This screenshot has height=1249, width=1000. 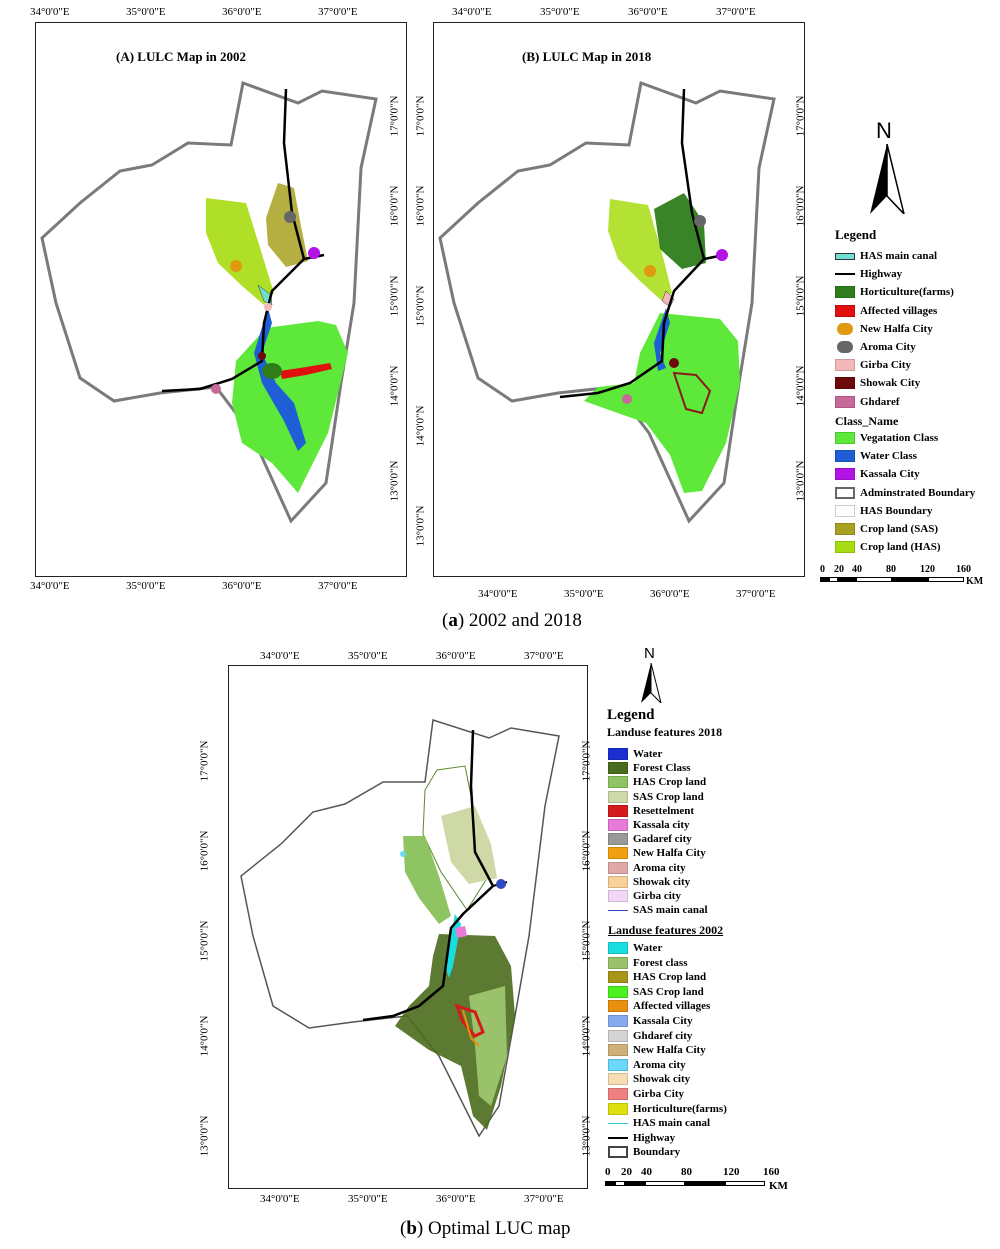 What do you see at coordinates (905, 492) in the screenshot?
I see `legend-item: Adminstrated Boundary` at bounding box center [905, 492].